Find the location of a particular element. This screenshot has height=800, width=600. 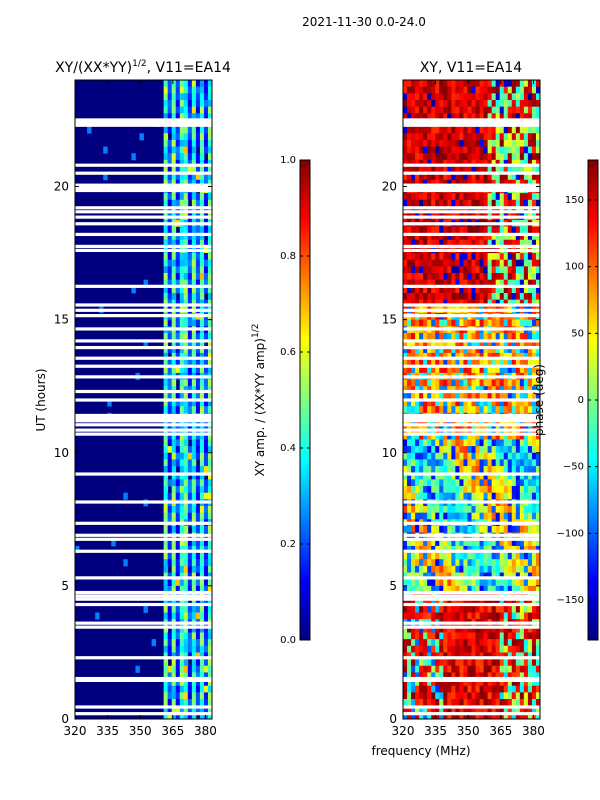

colorbar-tick-label: −150 is located at coordinates (570, 600).